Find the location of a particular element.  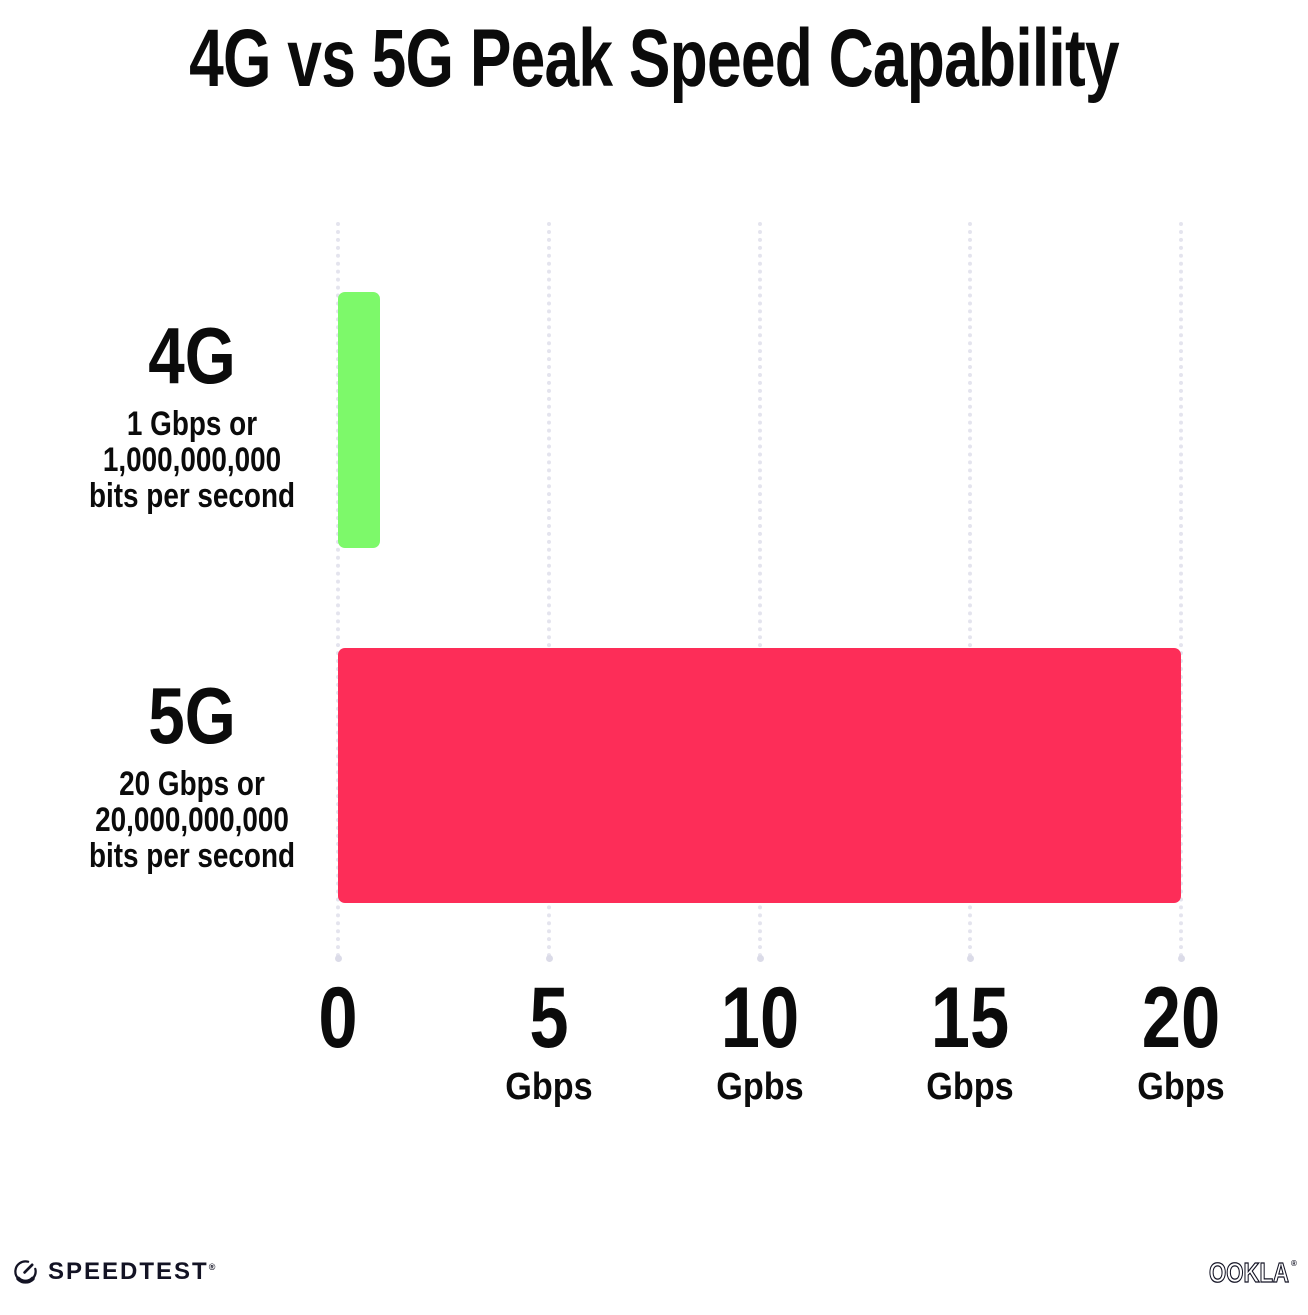

category-subtitle-4g: 1 Gbps or 1,000,000,000 bits per second is located at coordinates (192, 460).